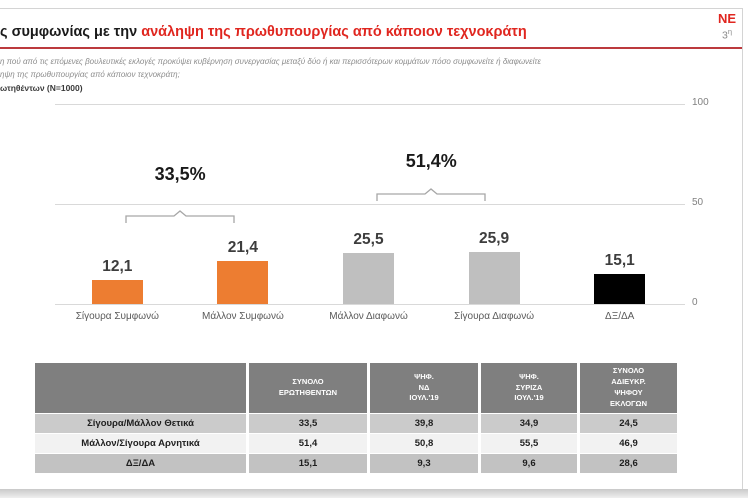 The image size is (748, 498). What do you see at coordinates (117, 266) in the screenshot?
I see `bar-value-label: 12,1` at bounding box center [117, 266].